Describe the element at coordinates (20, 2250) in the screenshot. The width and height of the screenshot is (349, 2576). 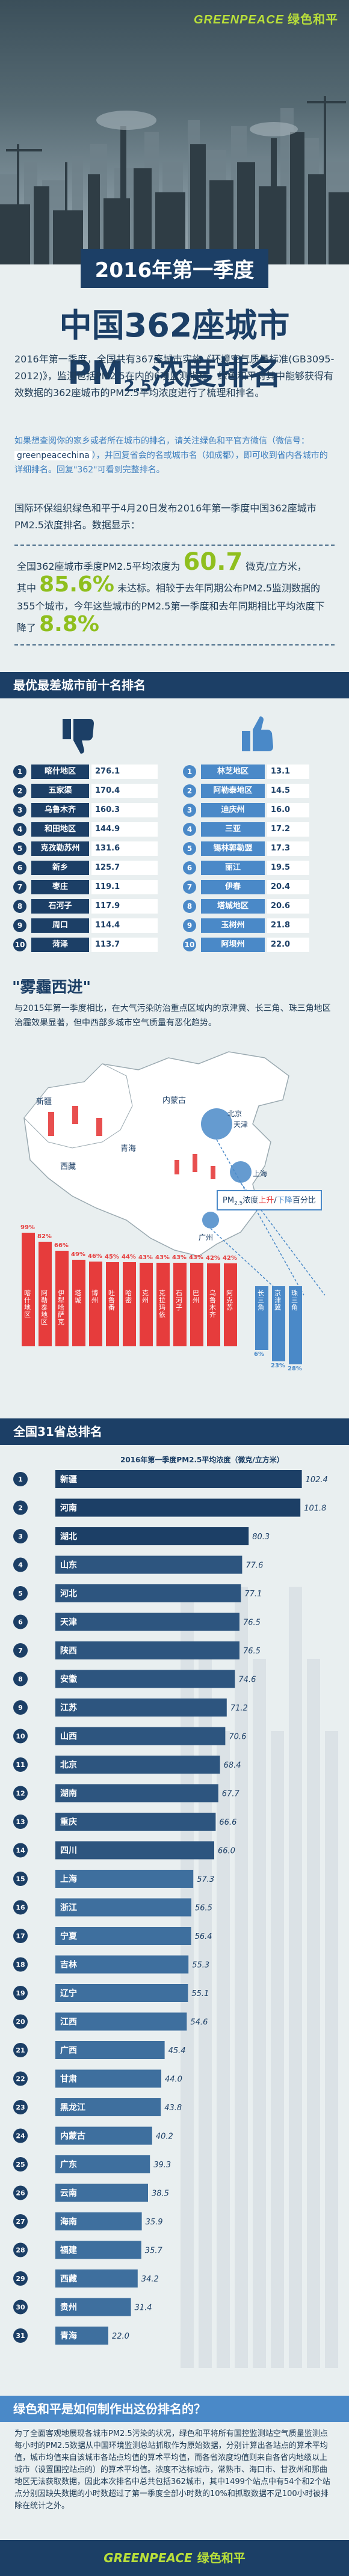
I see `province-rank-label: 28` at that location.